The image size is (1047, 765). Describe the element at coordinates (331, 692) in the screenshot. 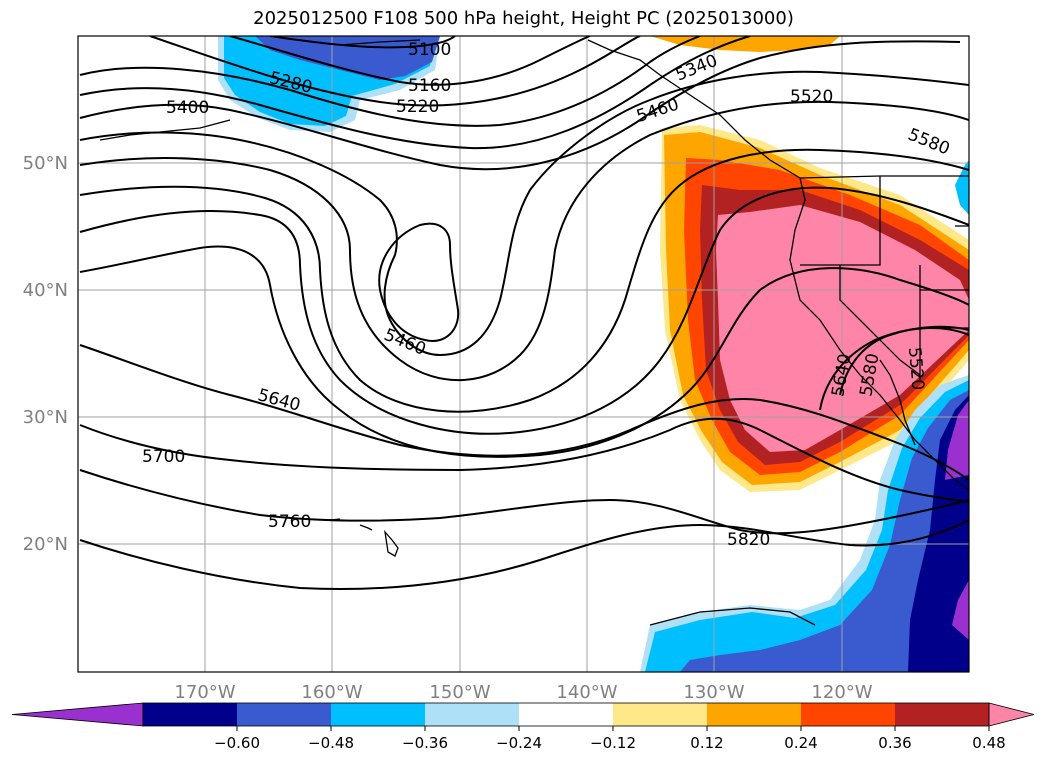

I see `lon-label: 160°W` at that location.